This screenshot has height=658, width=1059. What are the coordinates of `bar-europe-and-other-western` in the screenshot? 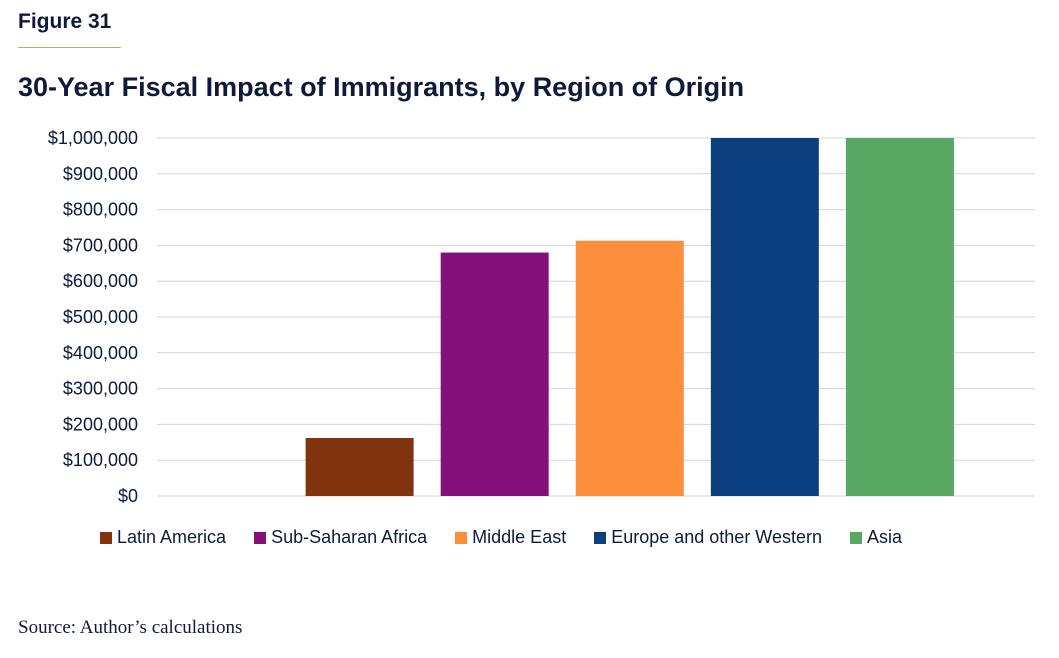 It's located at (764, 317).